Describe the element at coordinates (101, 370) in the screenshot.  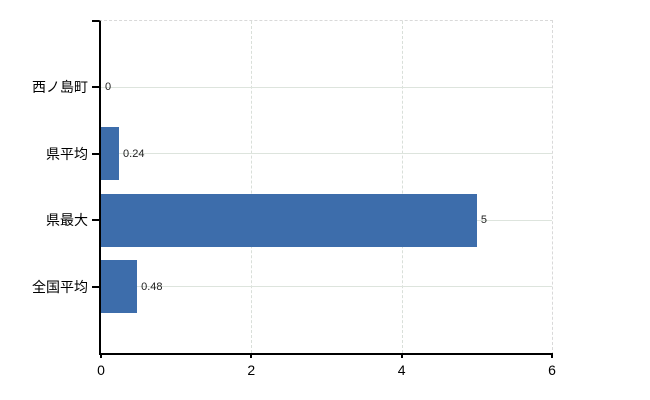
I see `x-tick-label: 0` at that location.